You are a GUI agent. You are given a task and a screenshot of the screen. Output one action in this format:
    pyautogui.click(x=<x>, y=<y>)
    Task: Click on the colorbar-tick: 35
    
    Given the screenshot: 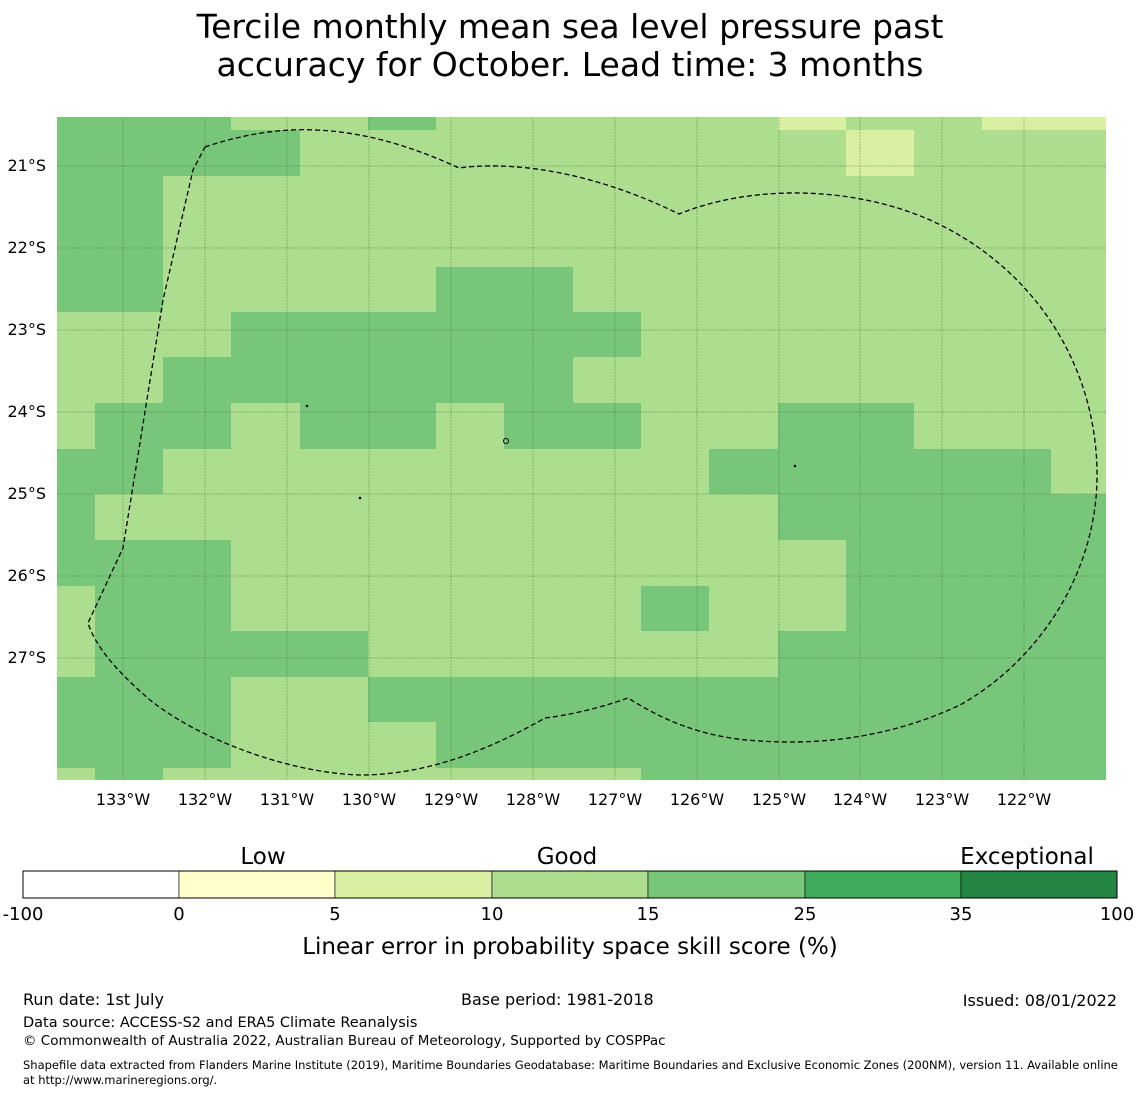 What is the action you would take?
    pyautogui.click(x=961, y=914)
    